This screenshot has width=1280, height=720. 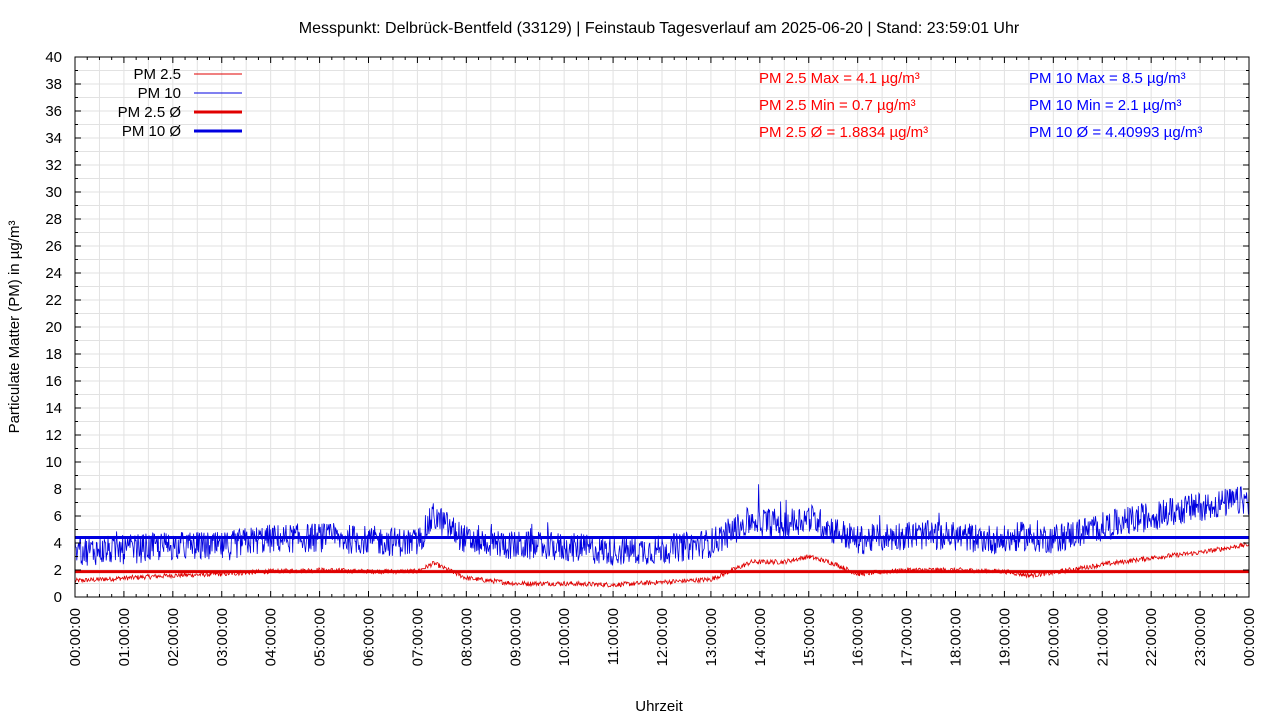 What do you see at coordinates (1115, 132) in the screenshot?
I see `stat-pm10: PM 10 Ø = 4.40993 µg/m³` at bounding box center [1115, 132].